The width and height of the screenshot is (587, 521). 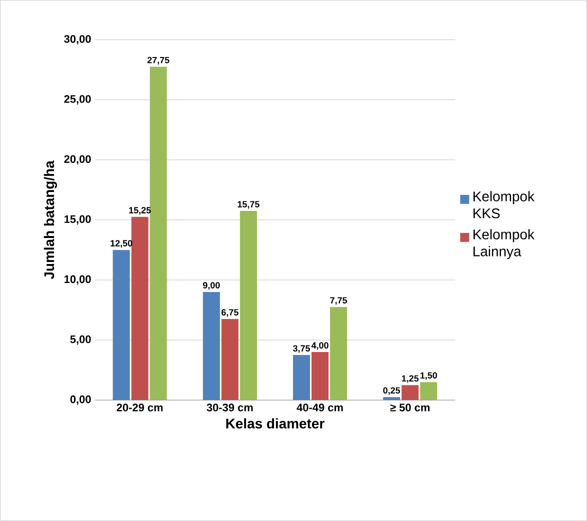 What do you see at coordinates (319, 408) in the screenshot?
I see `x-tick-label: 40-49 cm` at bounding box center [319, 408].